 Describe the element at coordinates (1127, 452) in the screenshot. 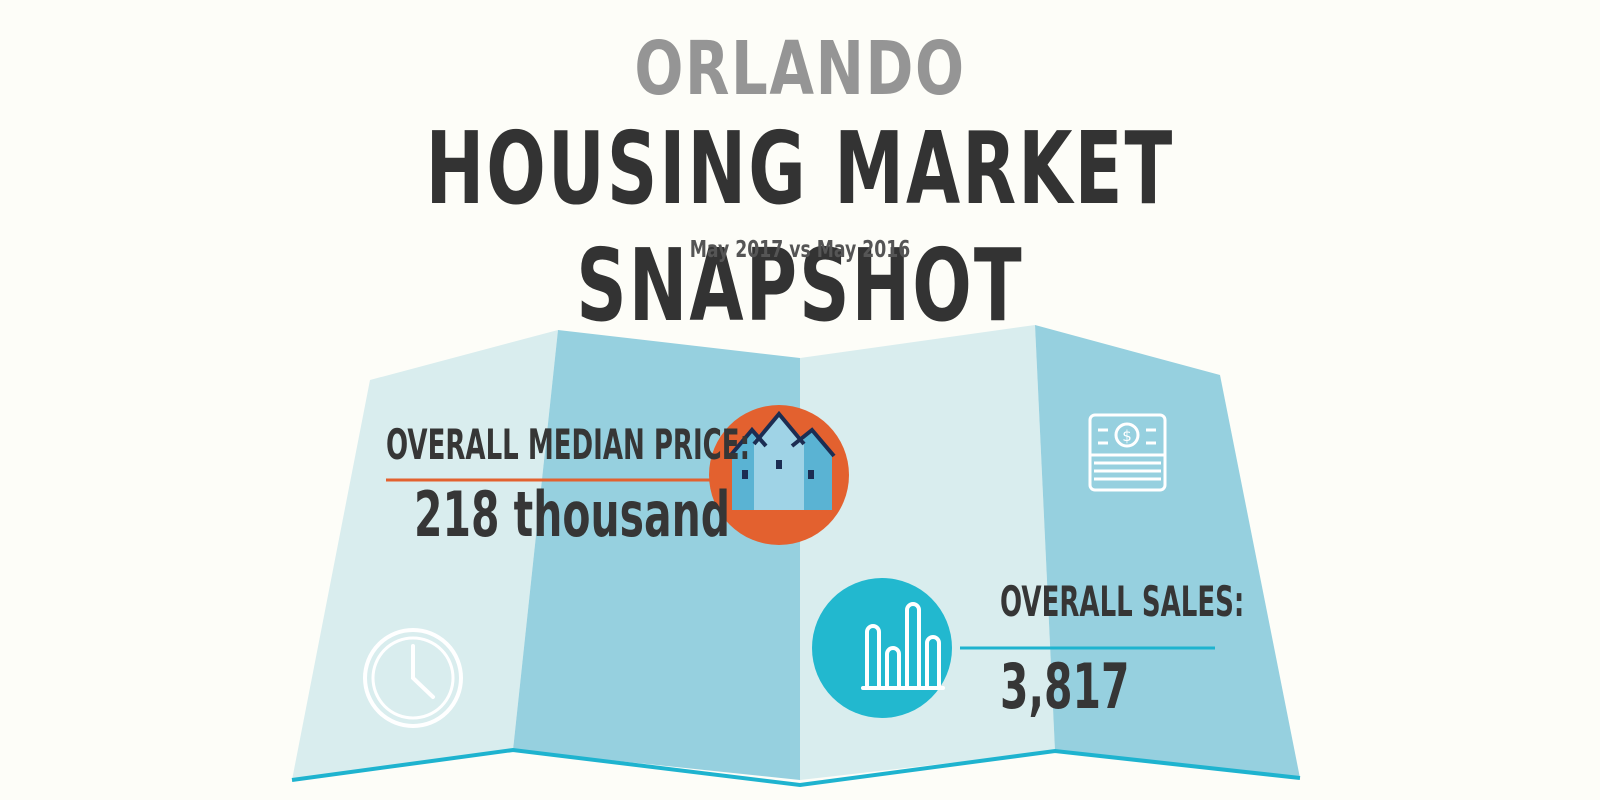

I see `money-stack-icon: $` at that location.